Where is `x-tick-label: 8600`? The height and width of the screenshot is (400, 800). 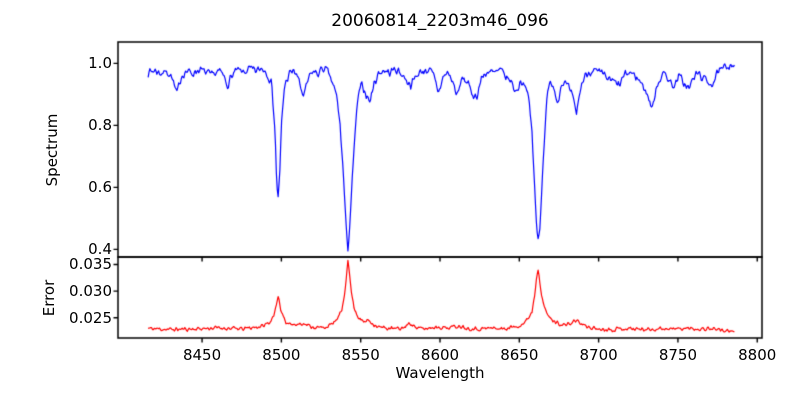
x-tick-label: 8600 is located at coordinates (440, 355).